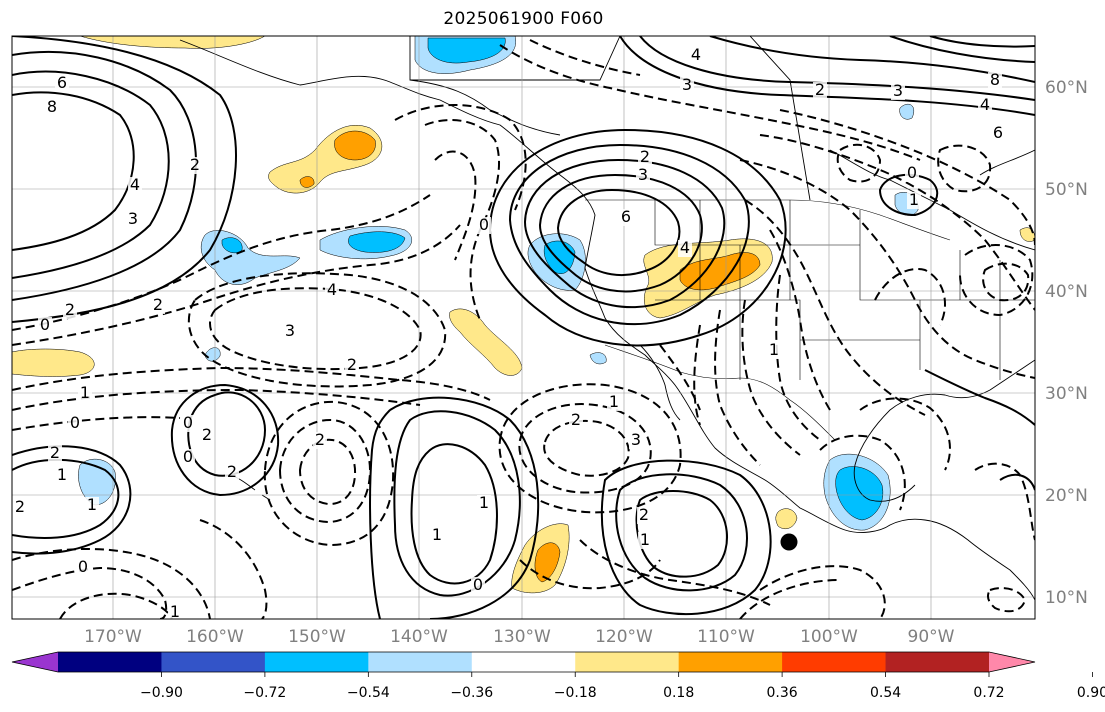 The image size is (1105, 712). I want to click on us-canada-border, so click(768, 220).